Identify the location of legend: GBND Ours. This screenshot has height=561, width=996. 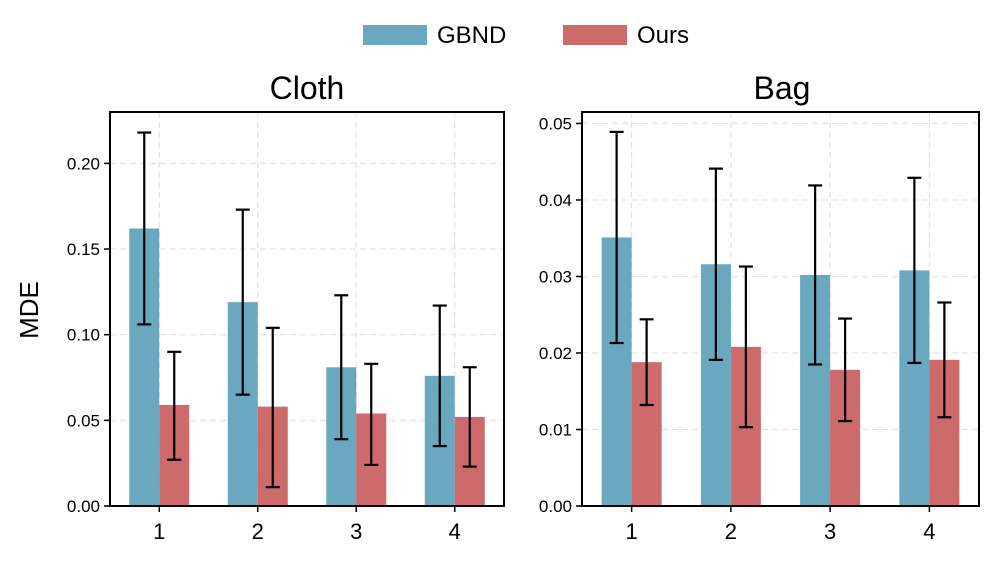
(526, 35).